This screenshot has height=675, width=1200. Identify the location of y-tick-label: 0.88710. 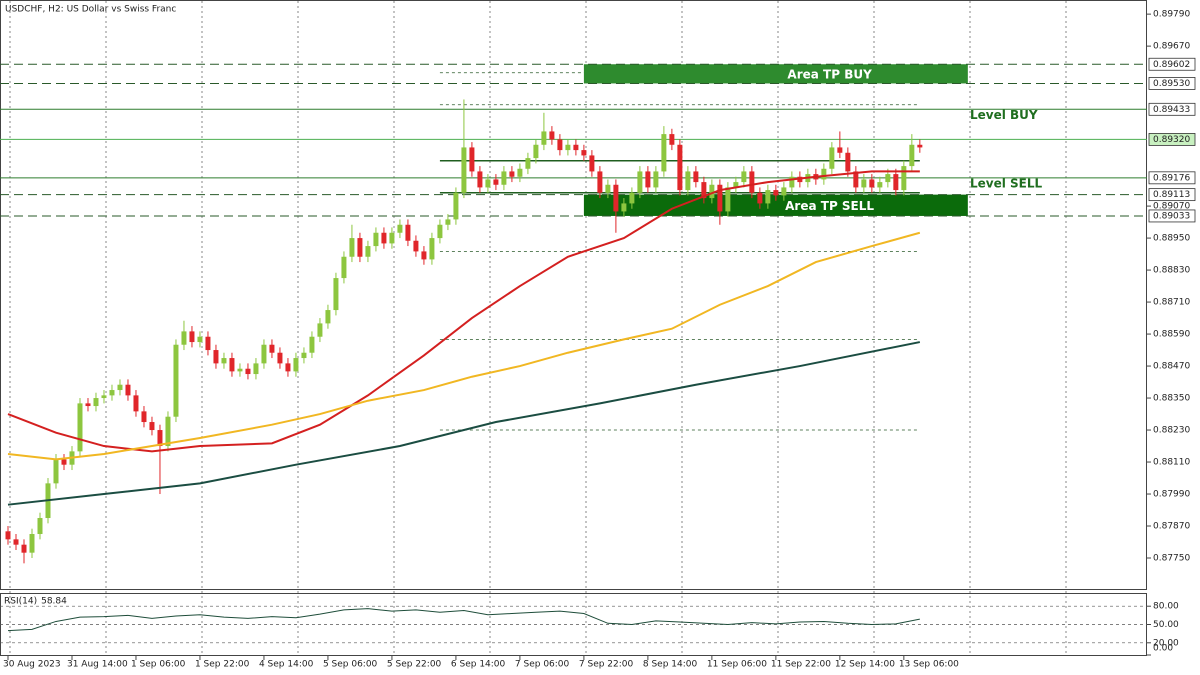
(1171, 303).